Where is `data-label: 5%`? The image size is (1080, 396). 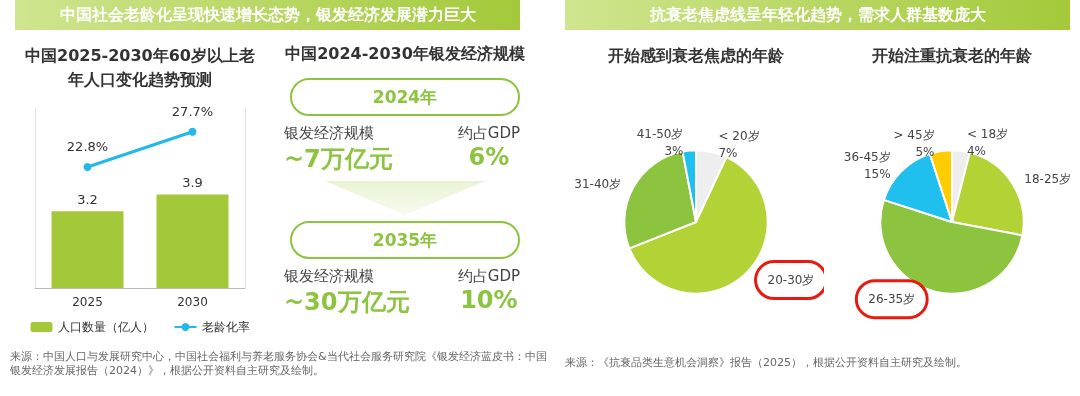
data-label: 5% is located at coordinates (925, 151).